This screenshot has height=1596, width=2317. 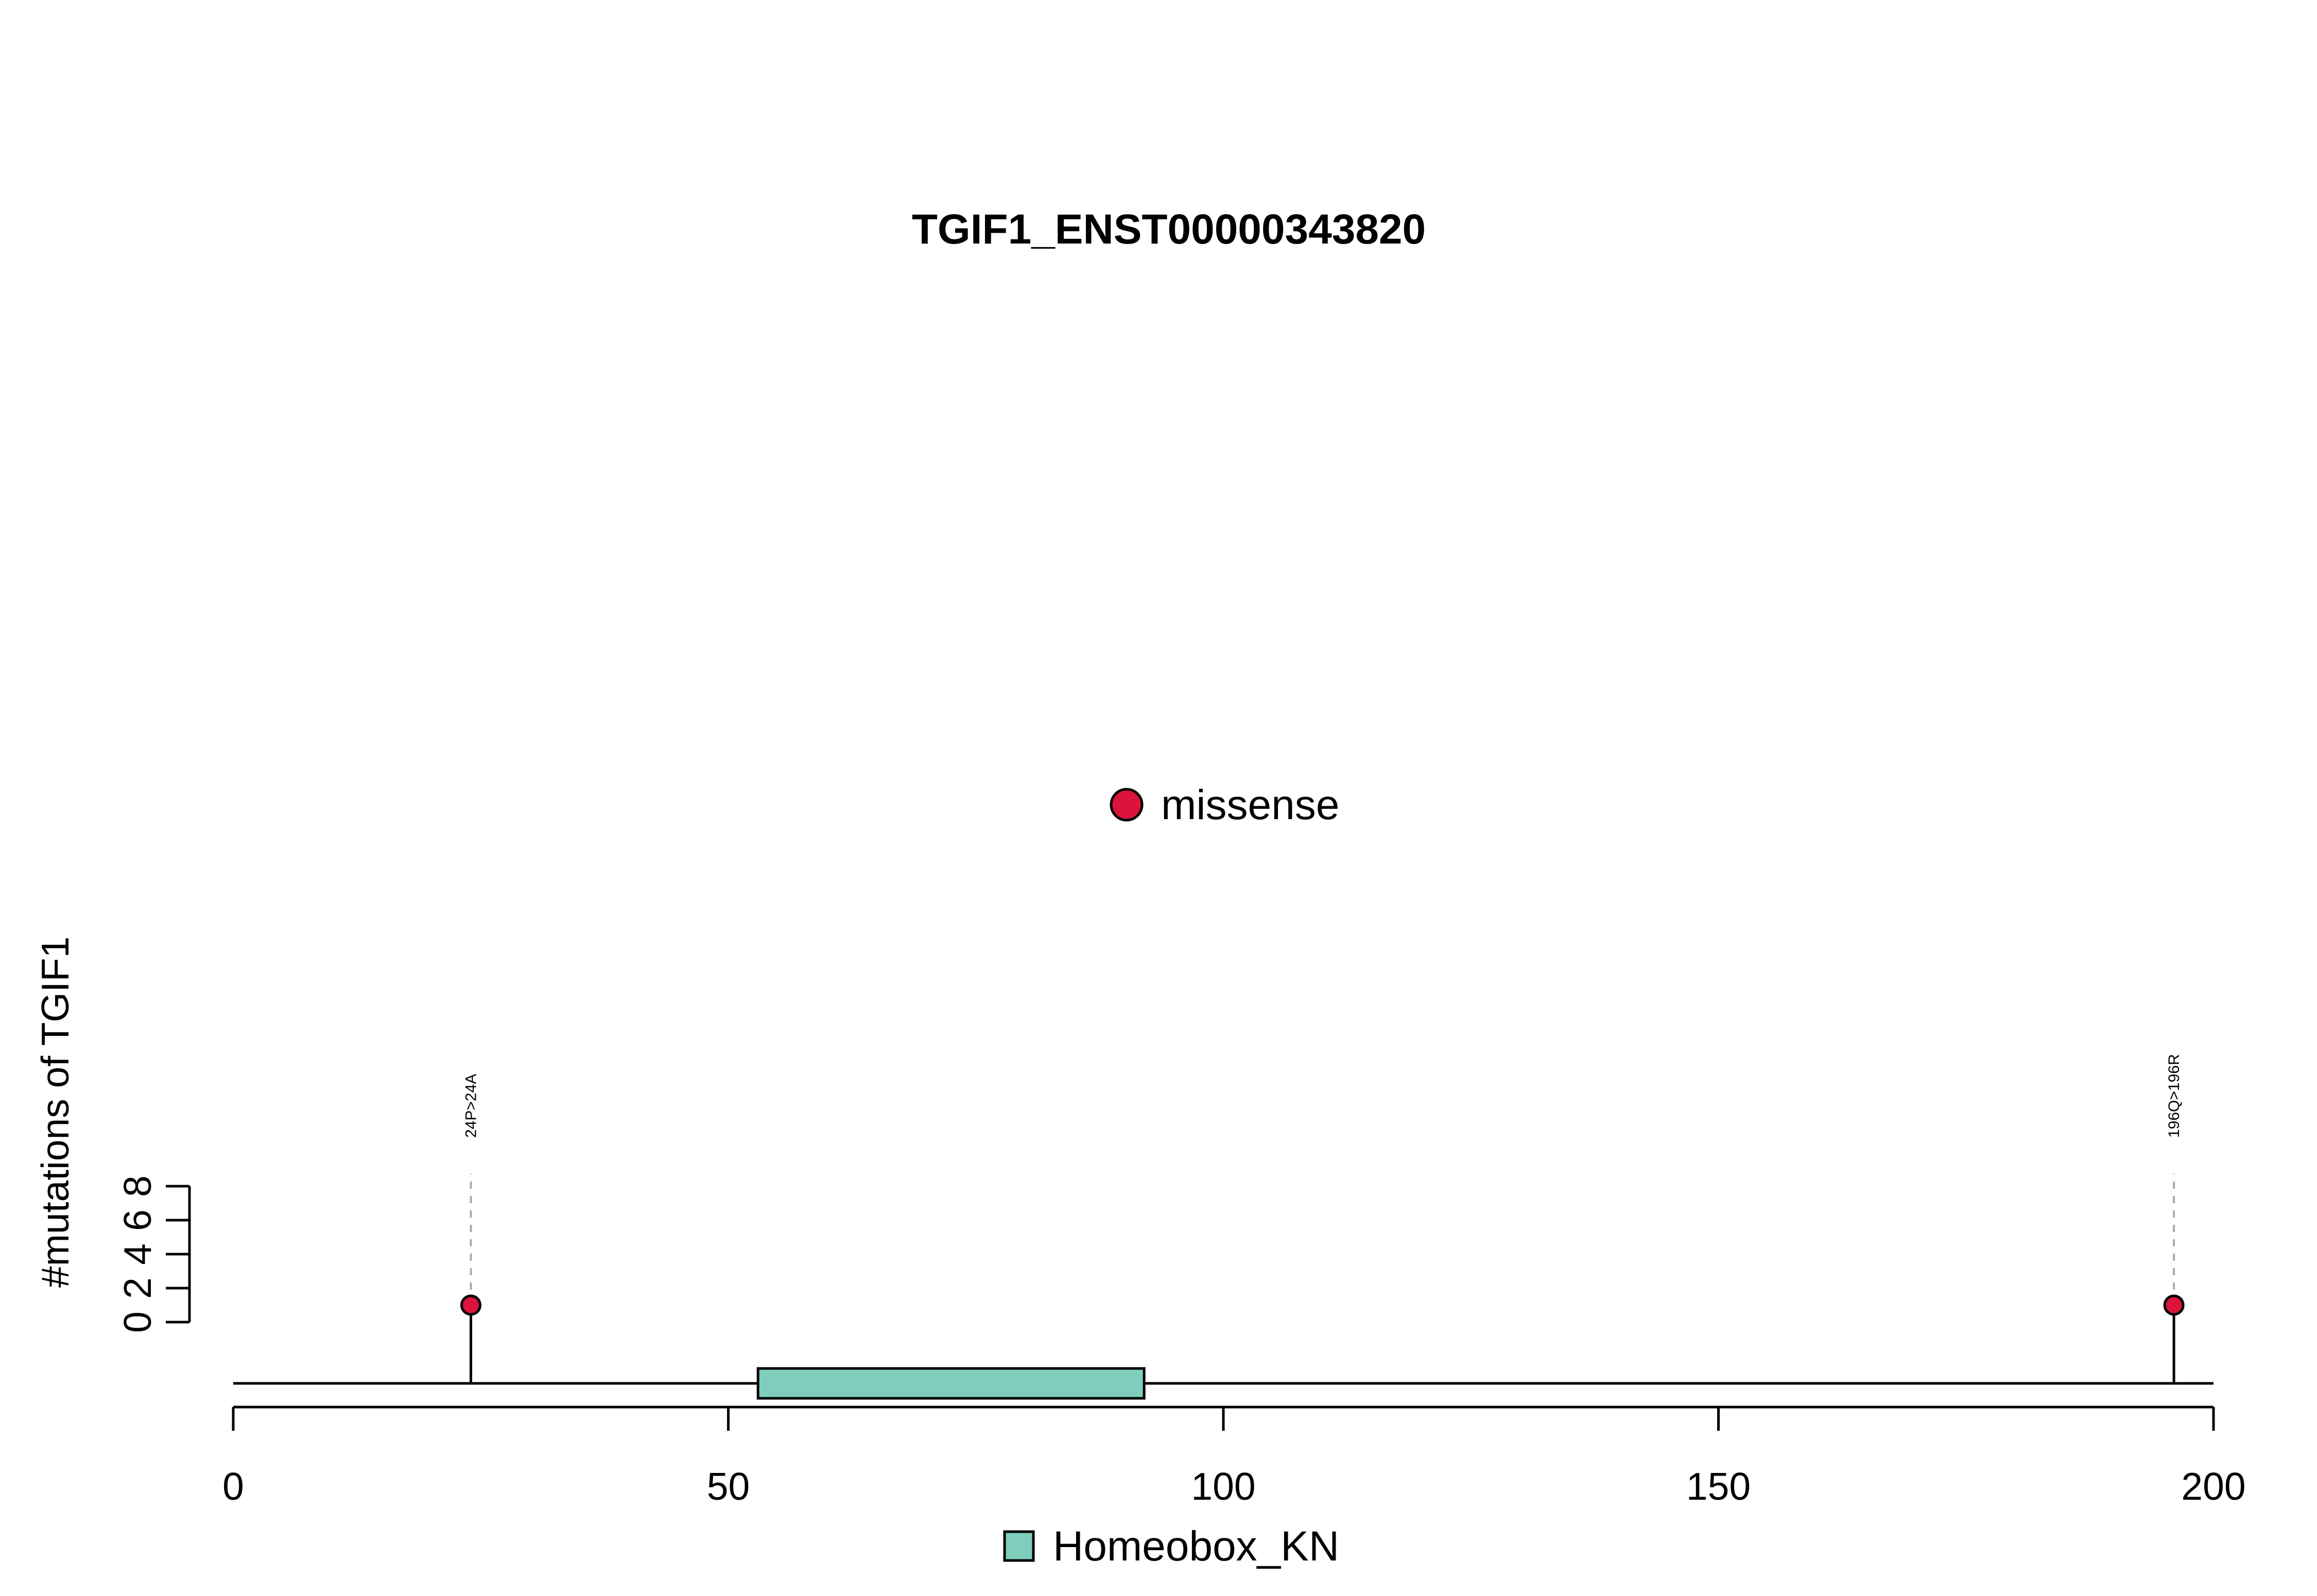 I want to click on x-tick-label-200: 200, so click(x=2213, y=1487).